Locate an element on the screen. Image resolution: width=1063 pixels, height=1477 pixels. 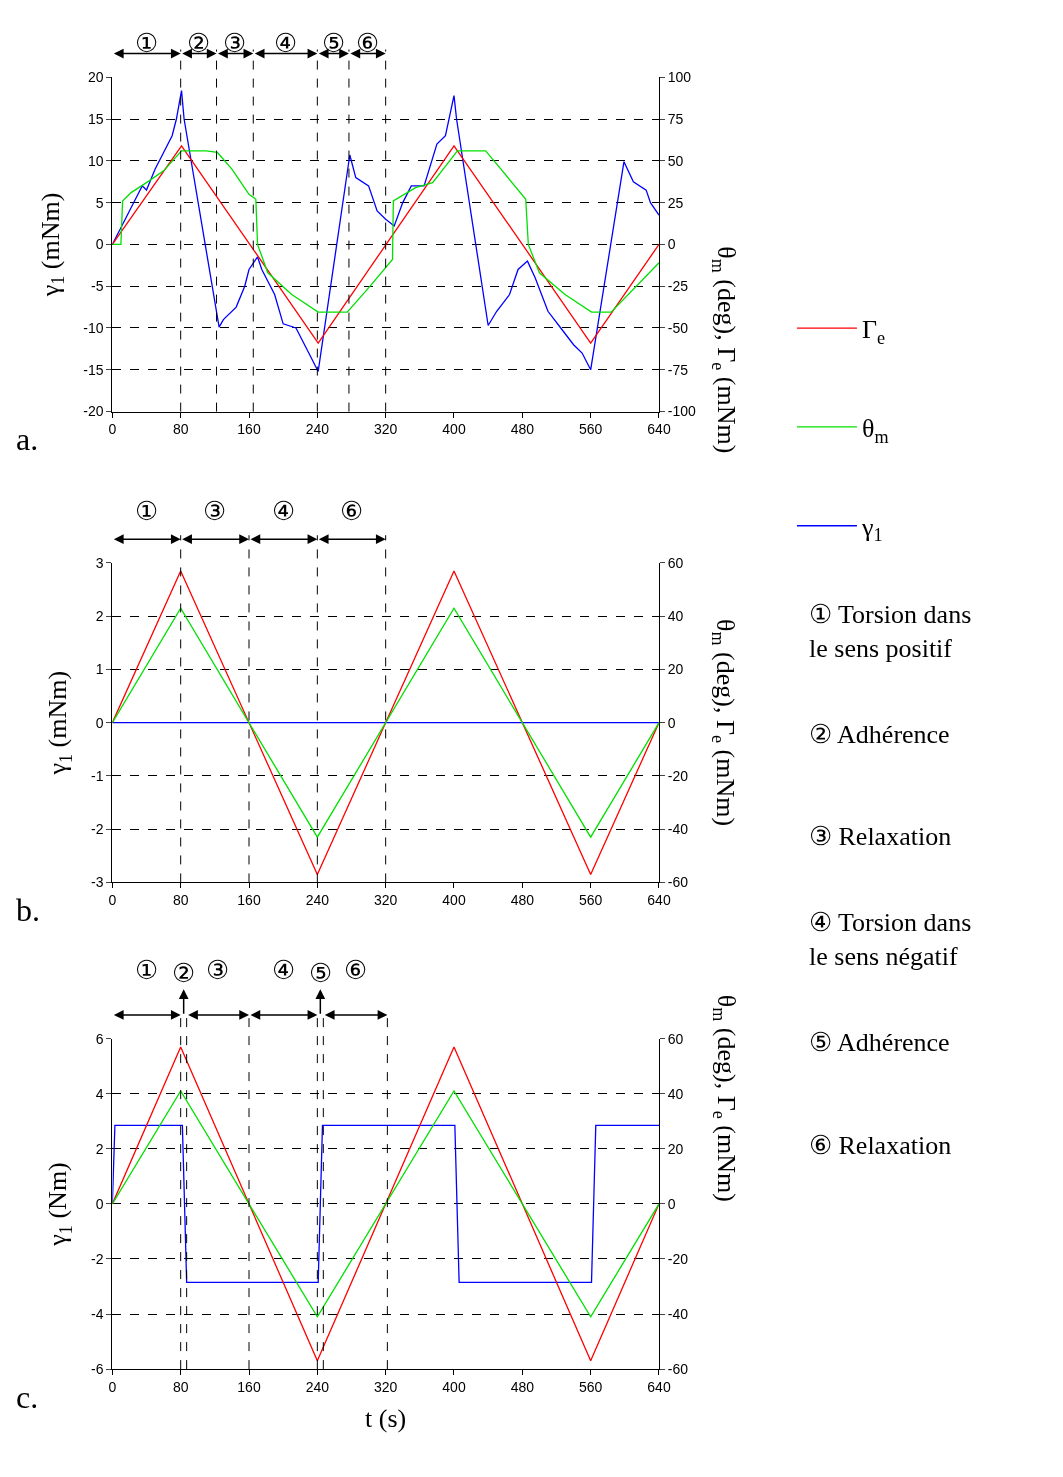
y2-tick-label: 100 is located at coordinates (679, 77).